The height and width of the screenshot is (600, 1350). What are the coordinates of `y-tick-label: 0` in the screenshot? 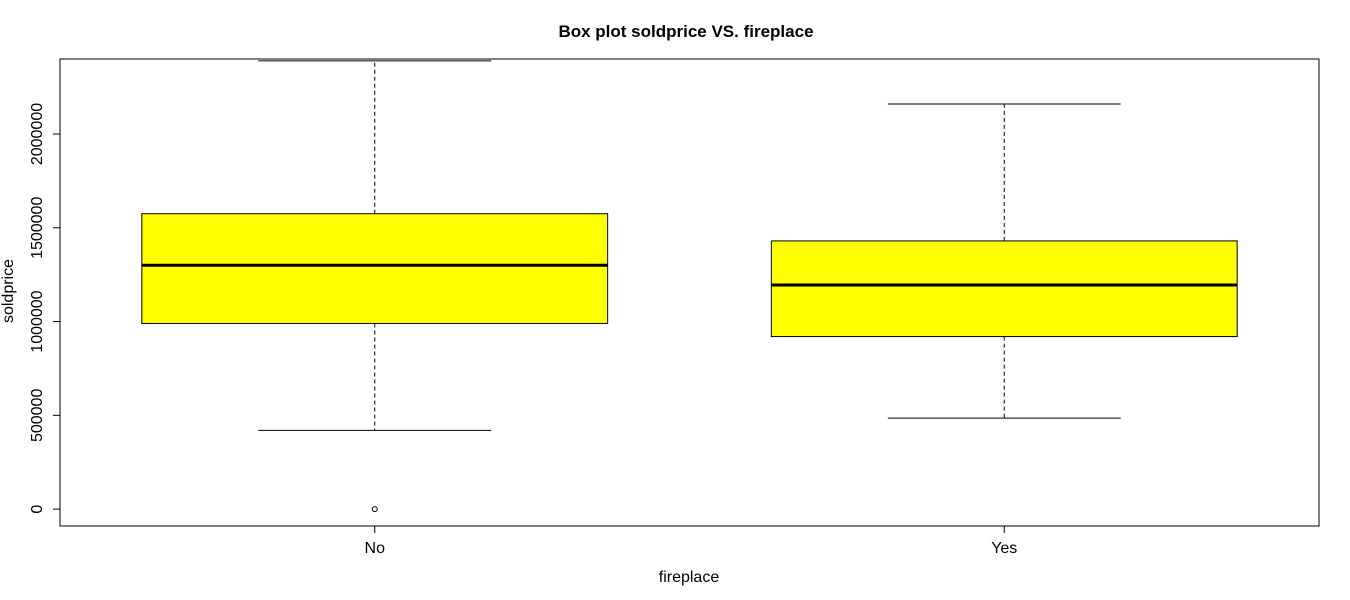 It's located at (37, 509).